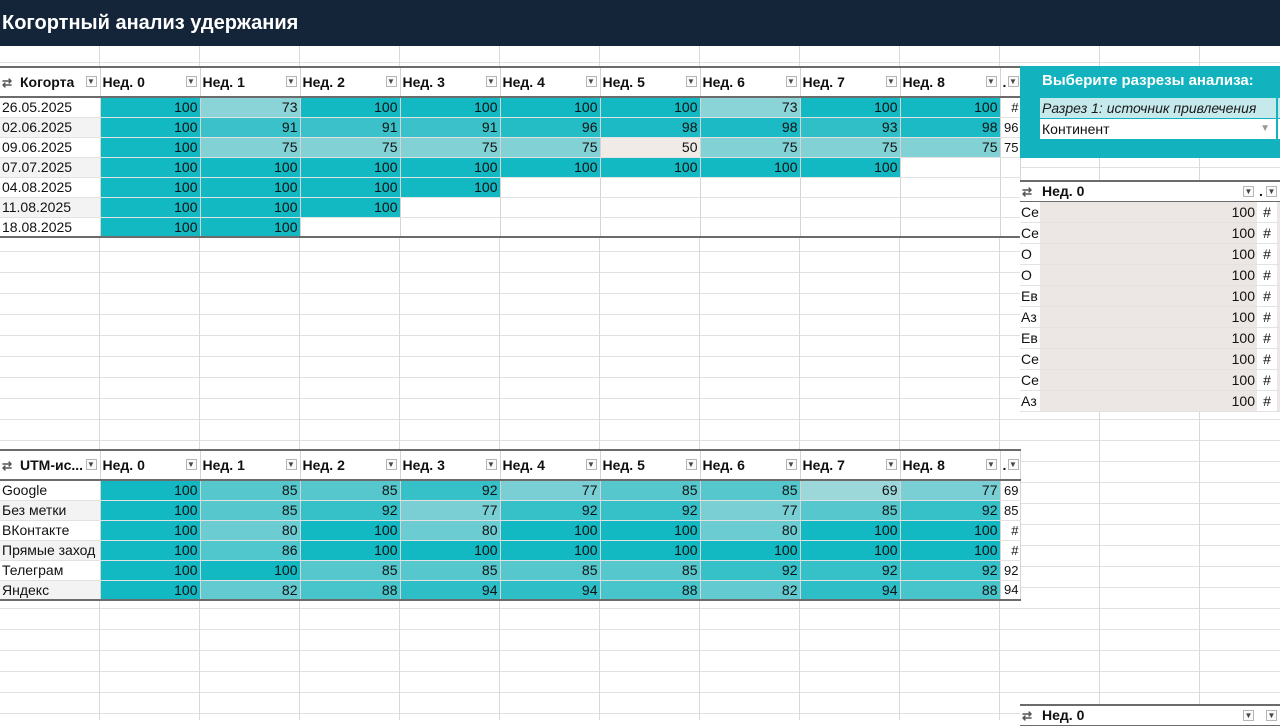  What do you see at coordinates (1010, 82) in the screenshot?
I see `column-header: . ▼` at bounding box center [1010, 82].